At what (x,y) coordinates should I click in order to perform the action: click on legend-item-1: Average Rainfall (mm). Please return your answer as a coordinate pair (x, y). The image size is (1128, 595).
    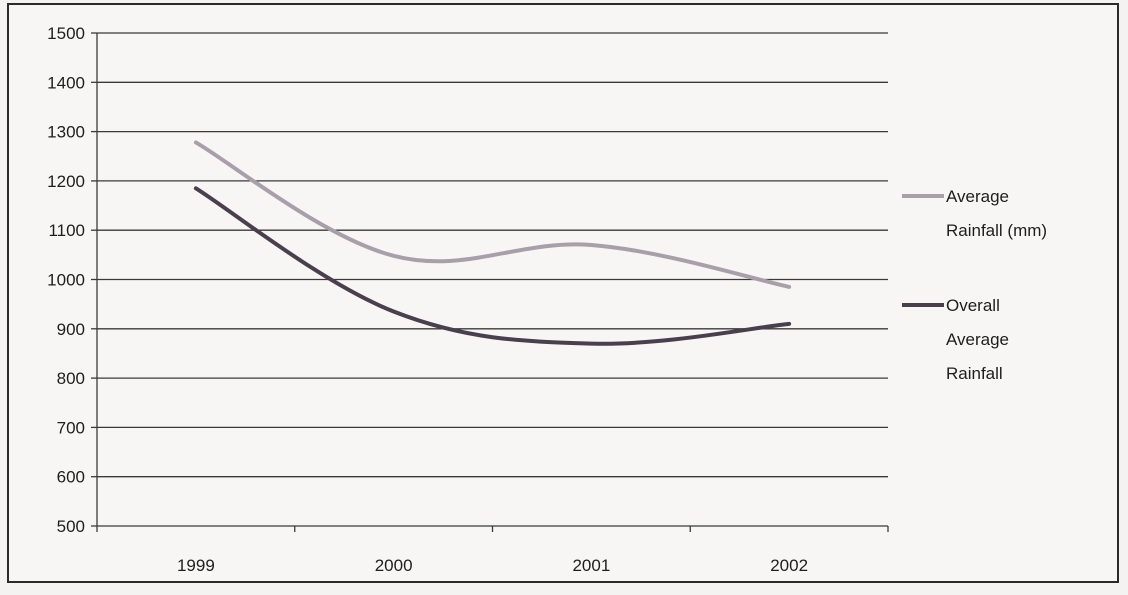
    Looking at the image, I should click on (974, 213).